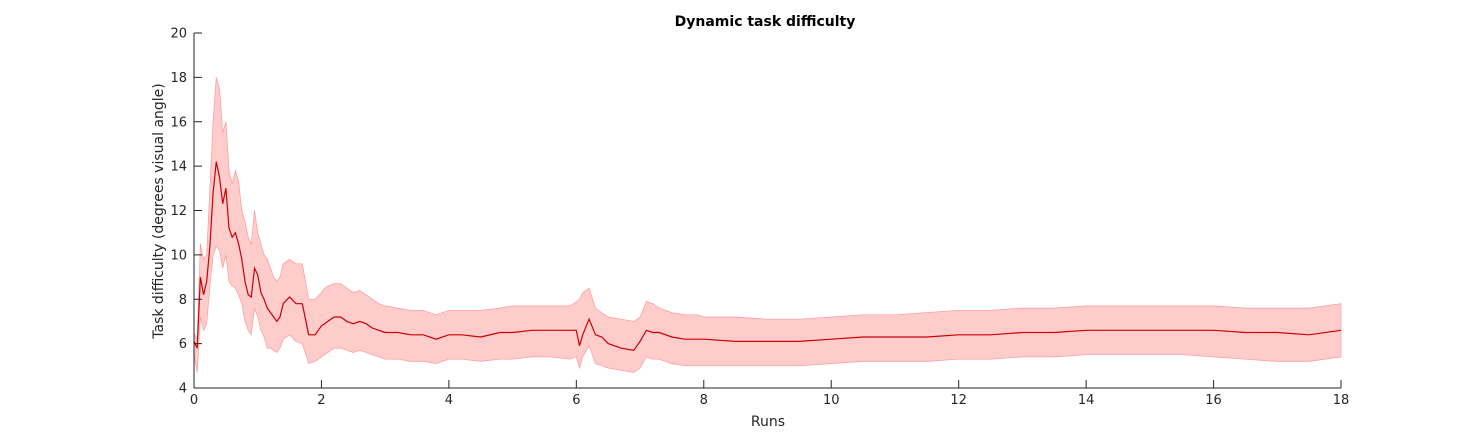 This screenshot has height=436, width=1483. Describe the element at coordinates (183, 300) in the screenshot. I see `y-tick-label: 8` at that location.